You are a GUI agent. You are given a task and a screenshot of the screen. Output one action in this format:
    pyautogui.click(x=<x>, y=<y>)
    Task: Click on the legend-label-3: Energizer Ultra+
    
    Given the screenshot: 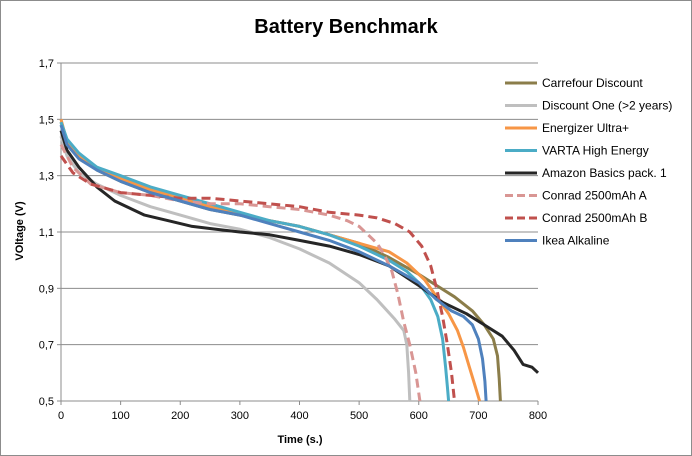 What is the action you would take?
    pyautogui.click(x=585, y=128)
    